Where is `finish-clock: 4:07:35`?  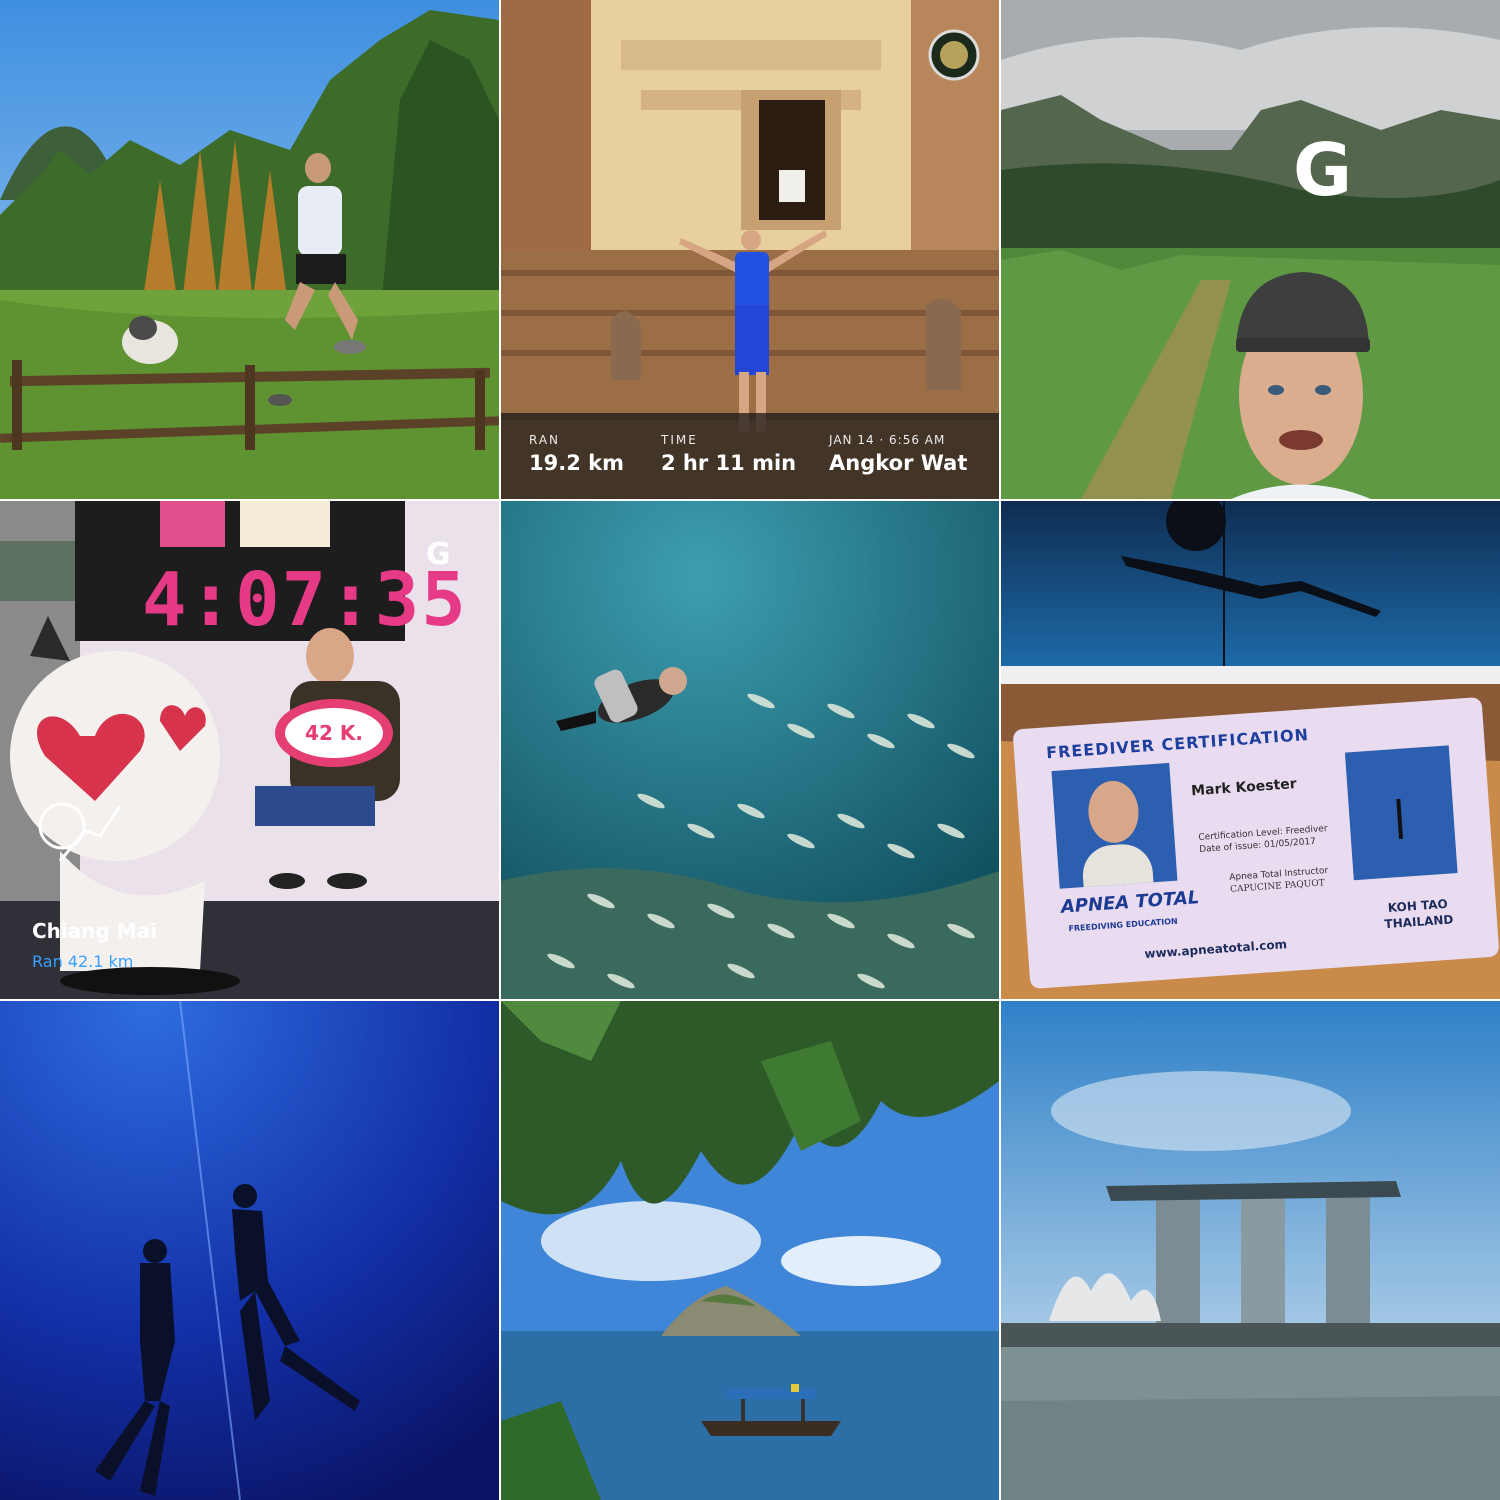 finish-clock: 4:07:35 is located at coordinates (305, 600).